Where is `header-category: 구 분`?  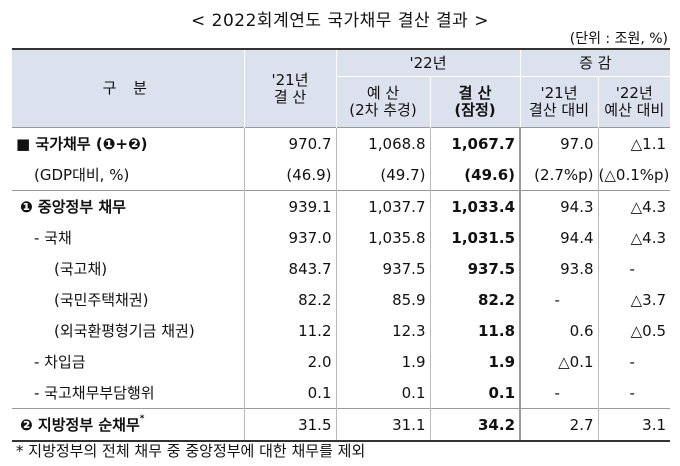
header-category: 구 분 is located at coordinates (128, 88).